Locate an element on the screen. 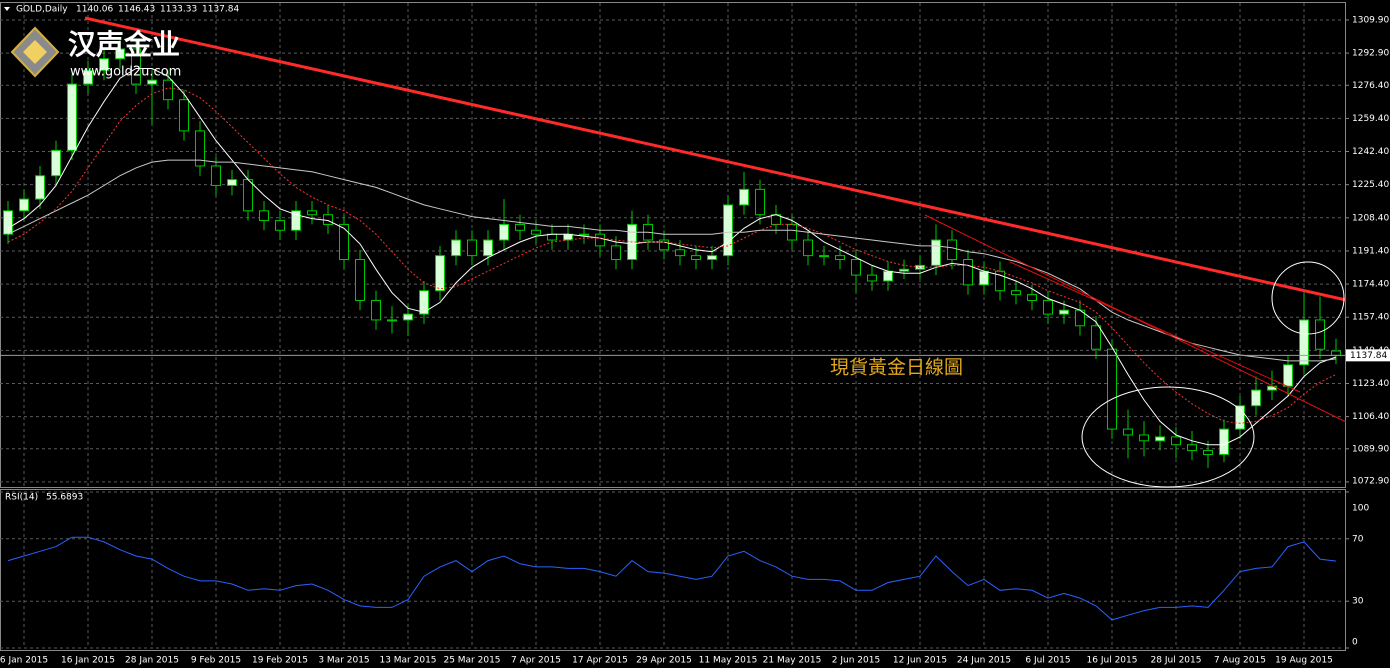 This screenshot has width=1390, height=668. last-price-label: 1137.84 is located at coordinates (1368, 356).